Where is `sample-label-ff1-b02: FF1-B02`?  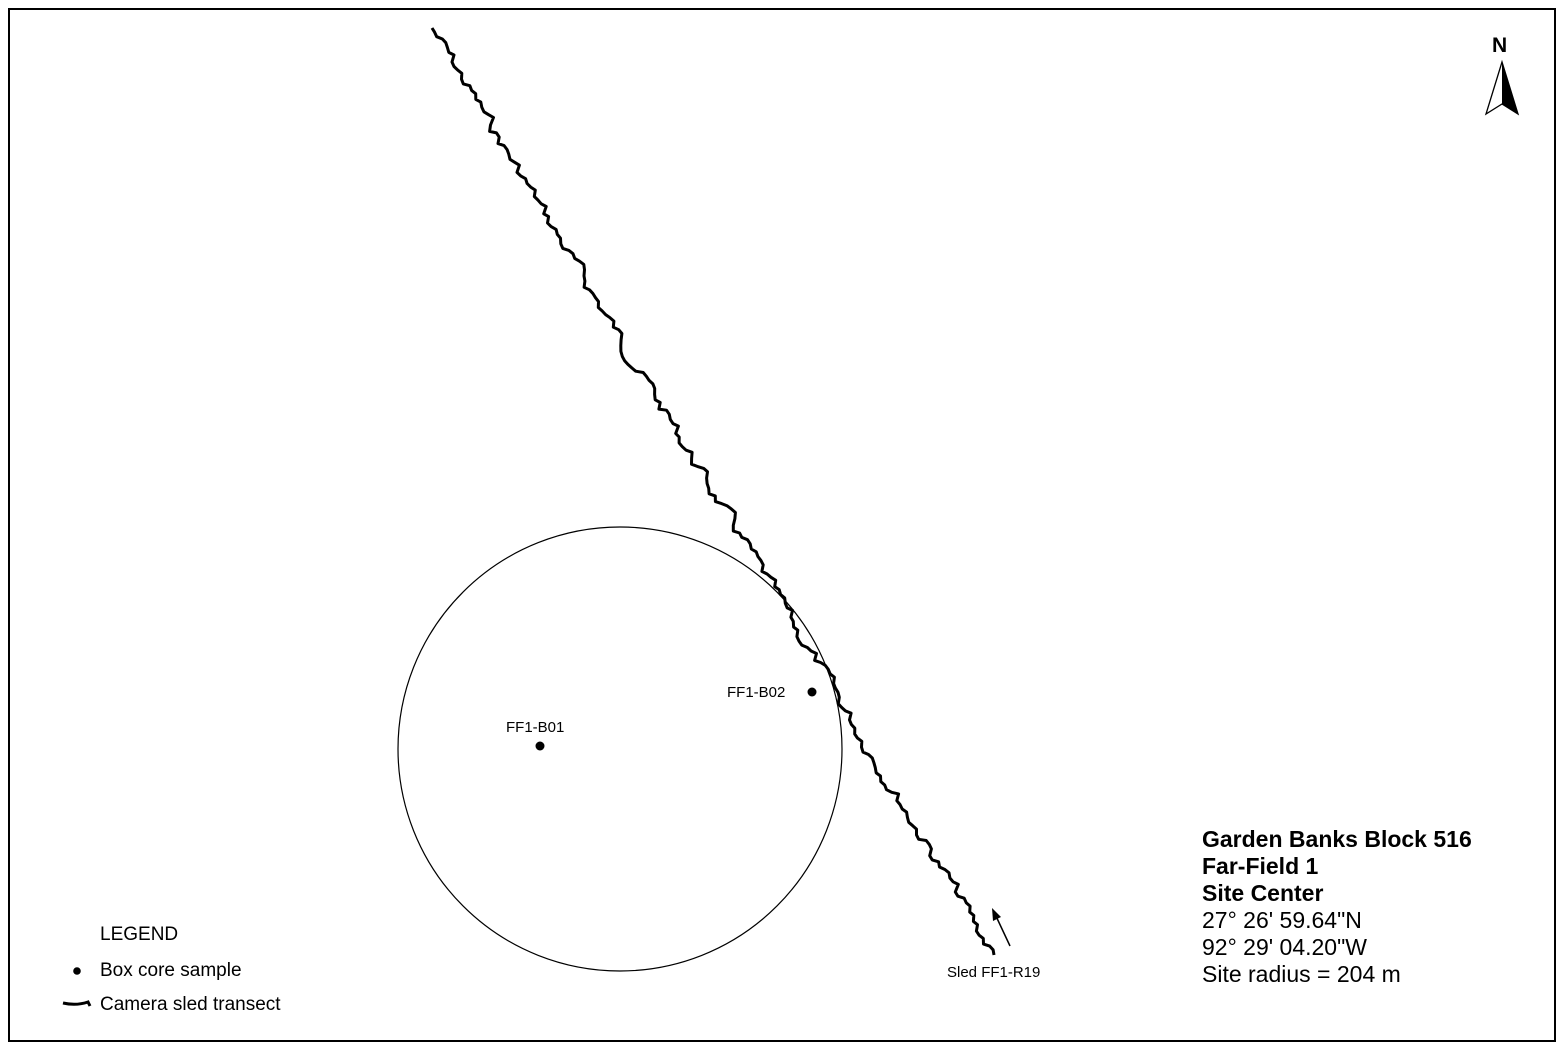
sample-label-ff1-b02: FF1-B02 is located at coordinates (756, 692).